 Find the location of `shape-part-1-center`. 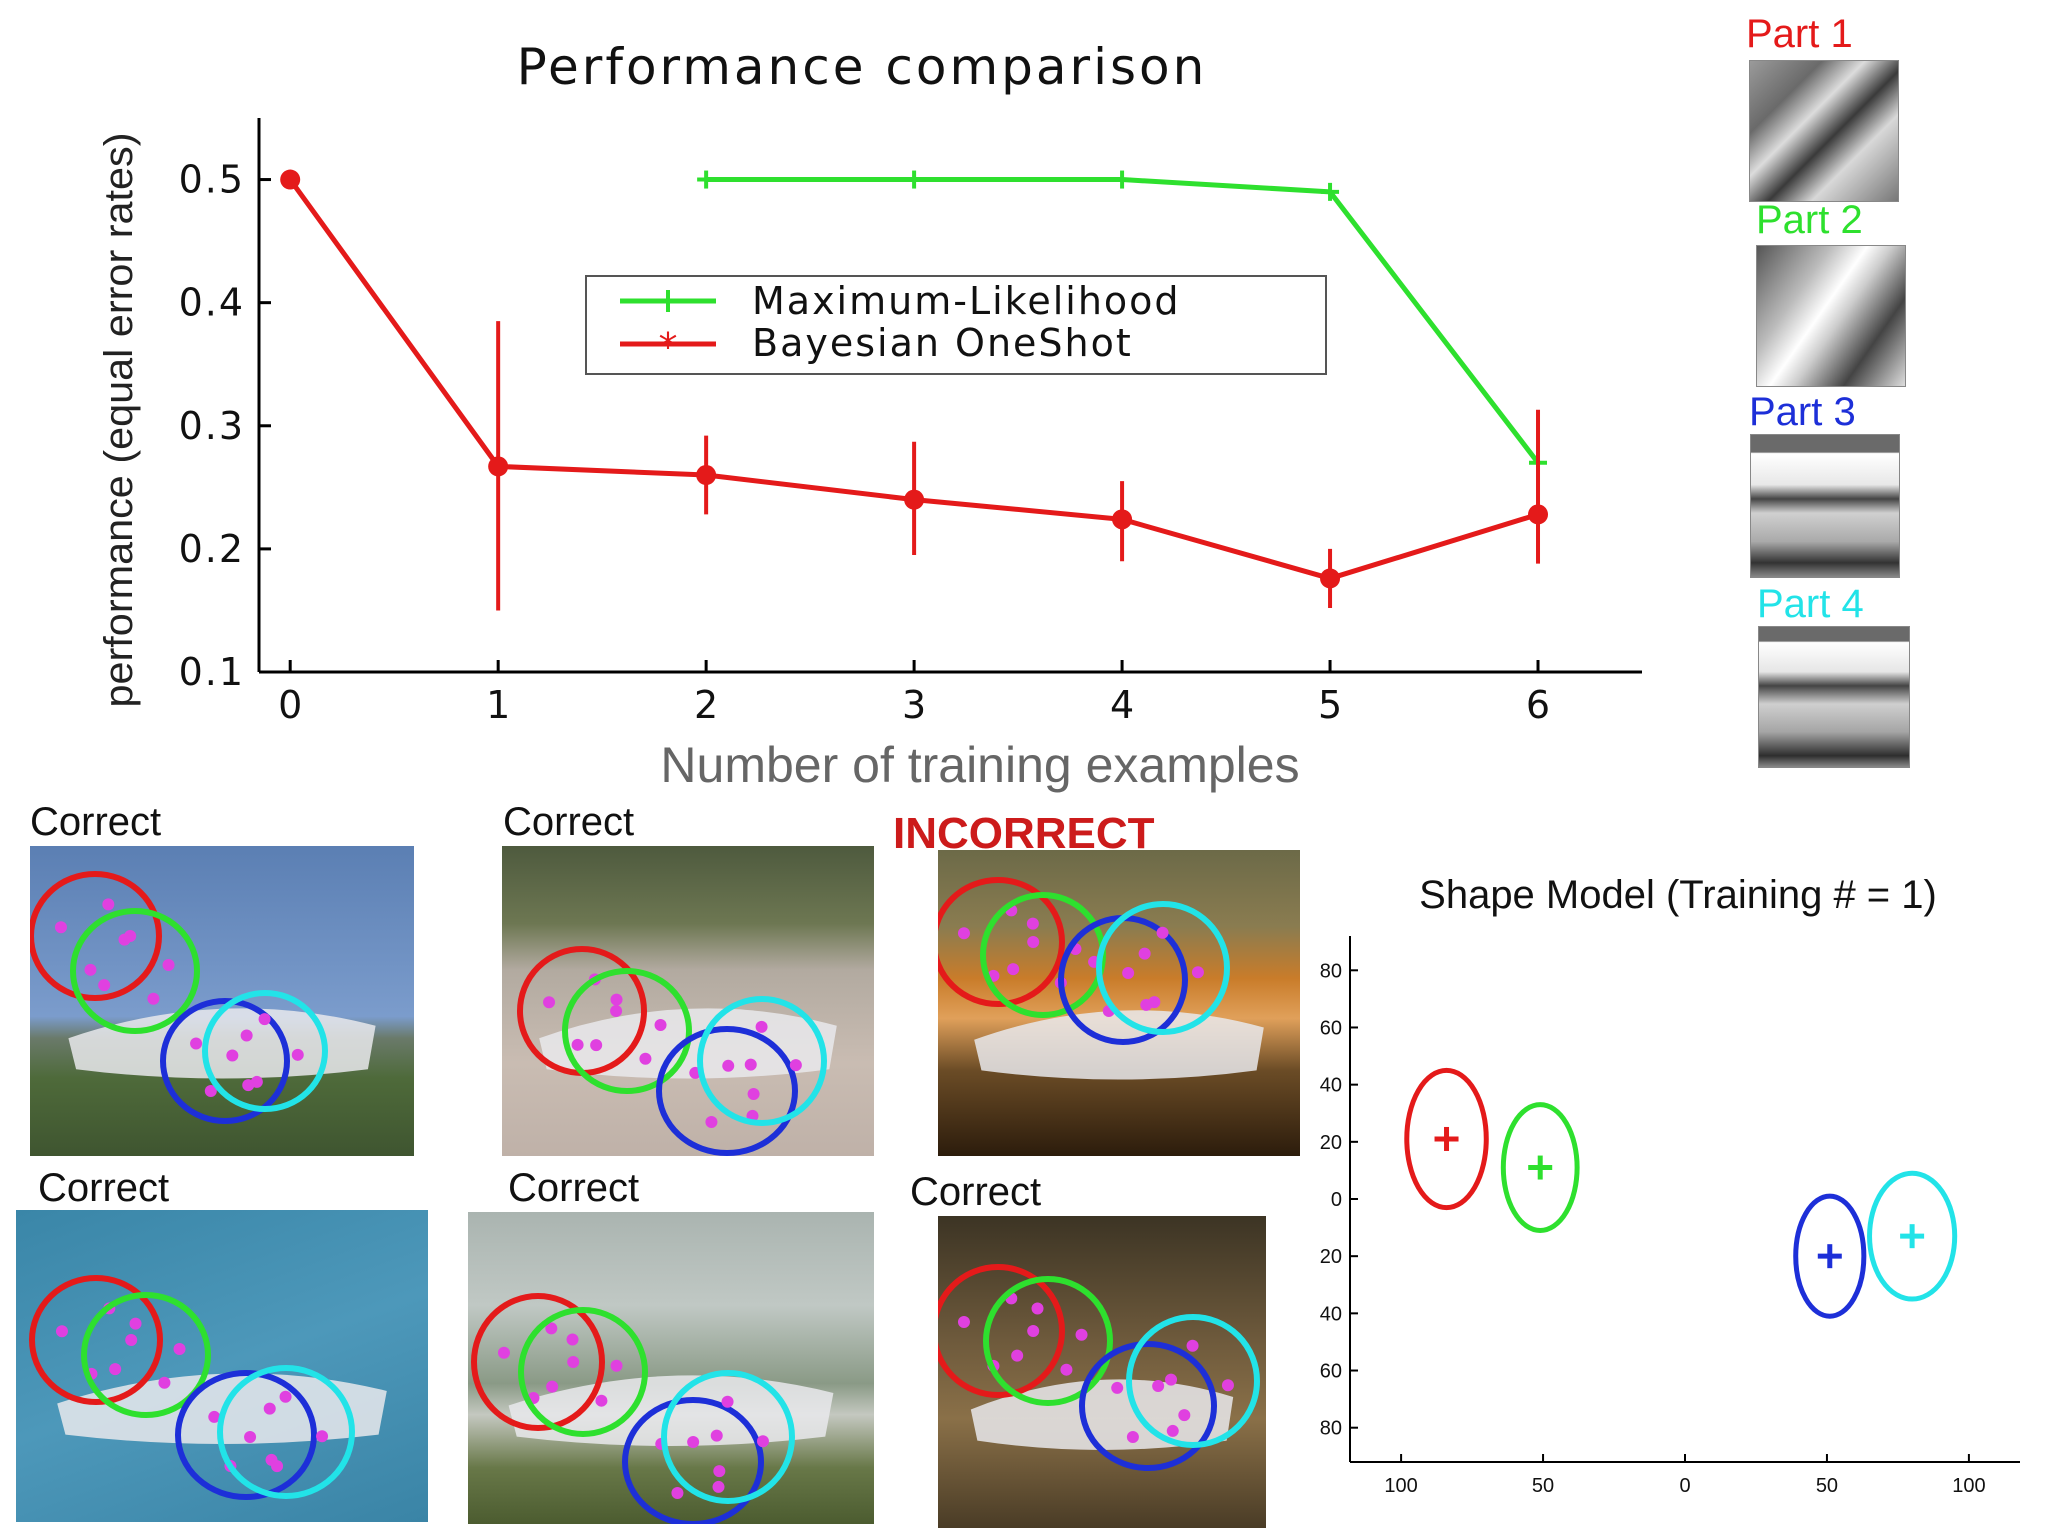

shape-part-1-center is located at coordinates (1446, 1138).